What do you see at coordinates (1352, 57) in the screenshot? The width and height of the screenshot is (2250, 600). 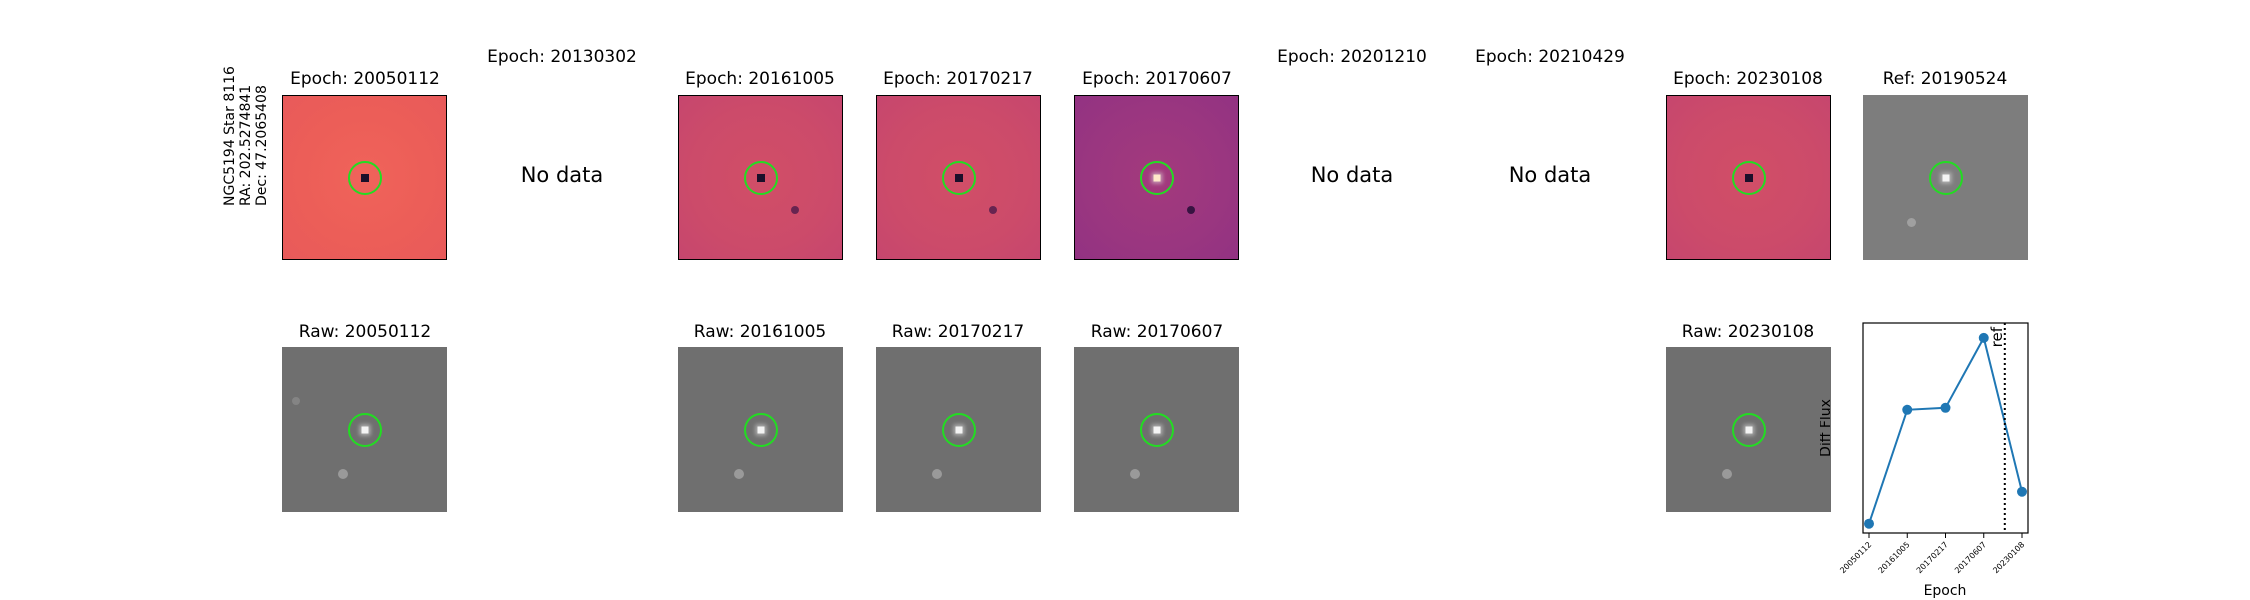 I see `epoch-title: Epoch: 20201210` at bounding box center [1352, 57].